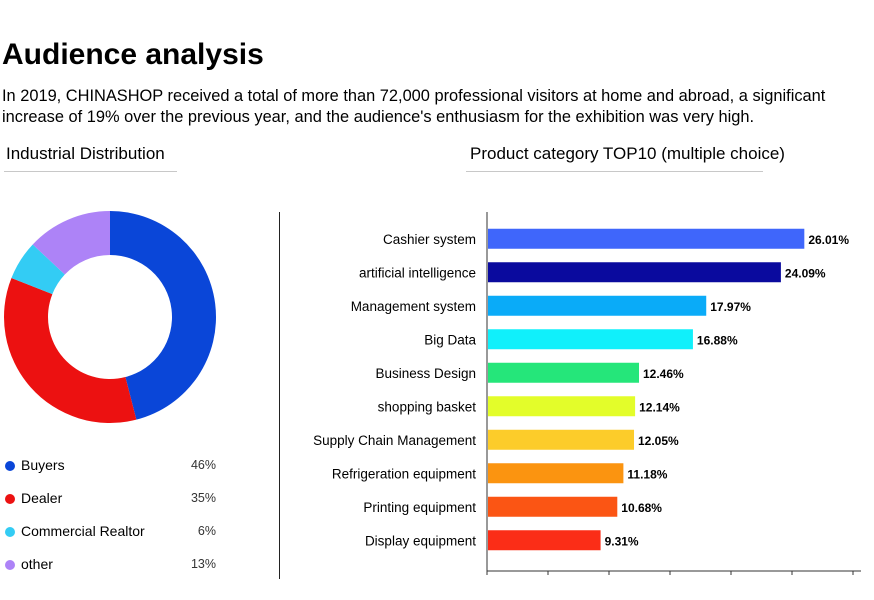  I want to click on donut-slice-other, so click(71, 243).